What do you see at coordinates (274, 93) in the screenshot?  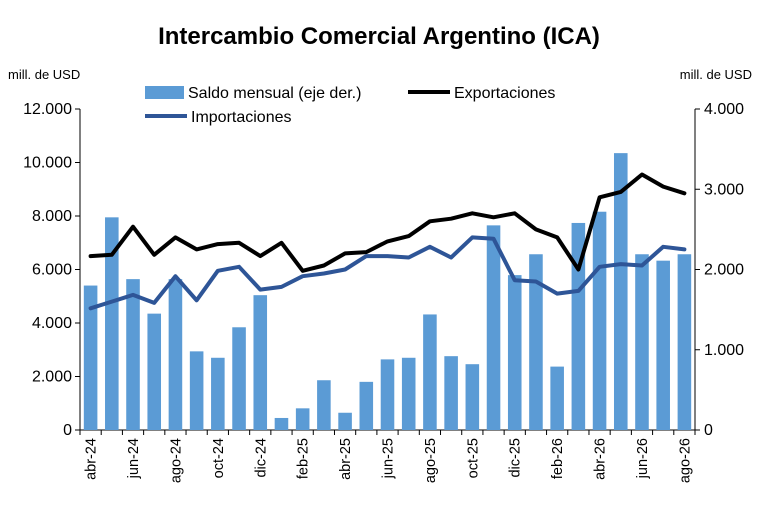 I see `legend-label-saldo: Saldo mensual (eje der.)` at bounding box center [274, 93].